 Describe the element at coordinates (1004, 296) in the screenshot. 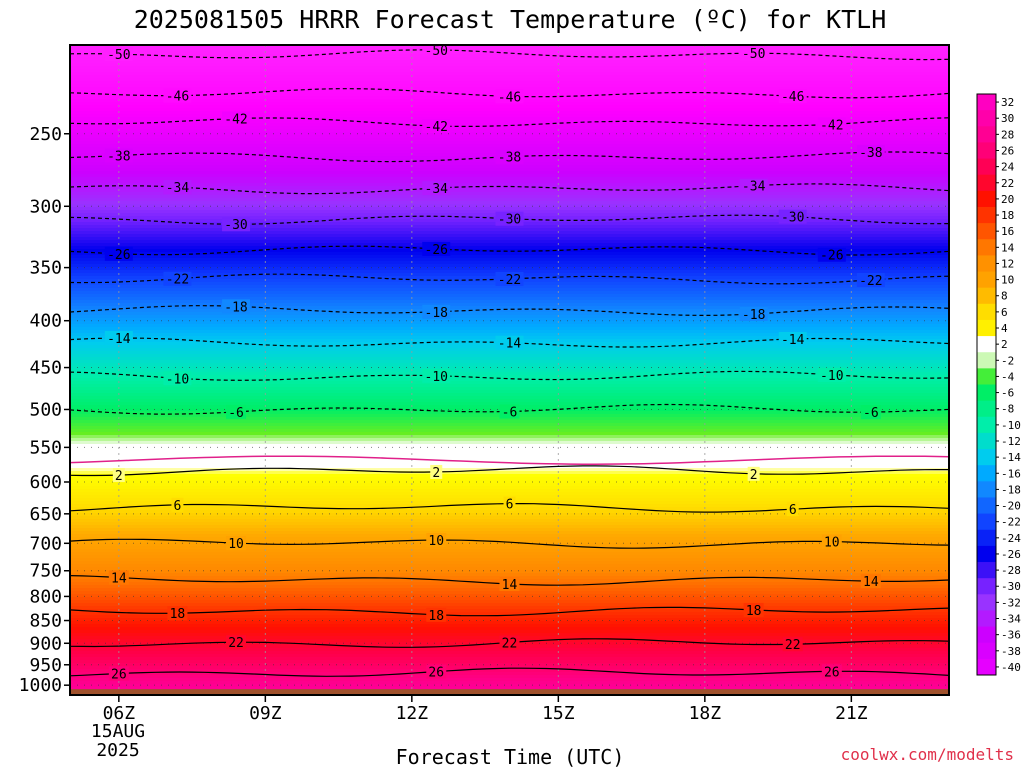

I see `colorbar-label: 8` at that location.